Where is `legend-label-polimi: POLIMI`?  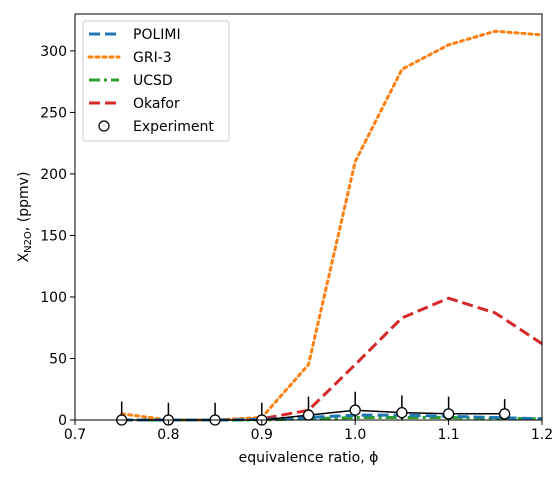
legend-label-polimi: POLIMI is located at coordinates (157, 35).